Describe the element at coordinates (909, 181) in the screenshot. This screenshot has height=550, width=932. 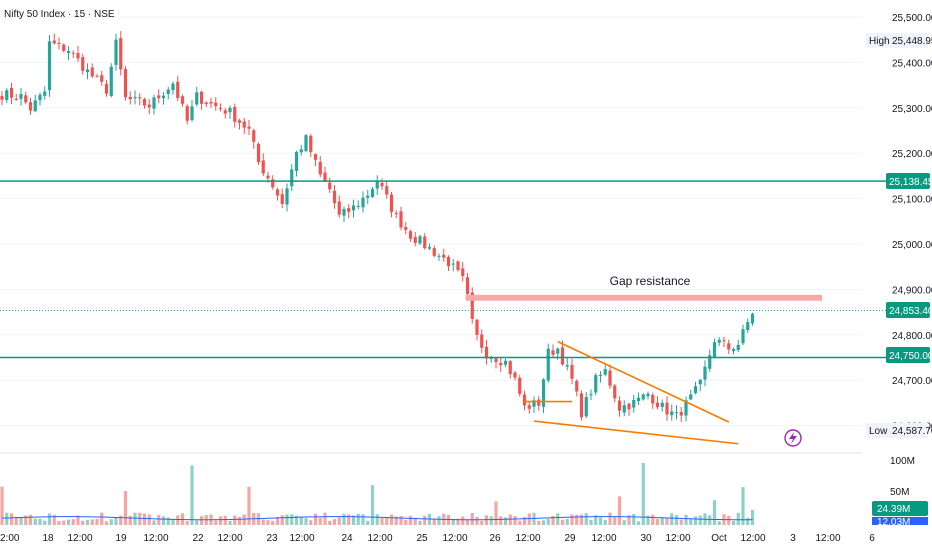
I see `level-upper-tag: 25,138.45` at that location.